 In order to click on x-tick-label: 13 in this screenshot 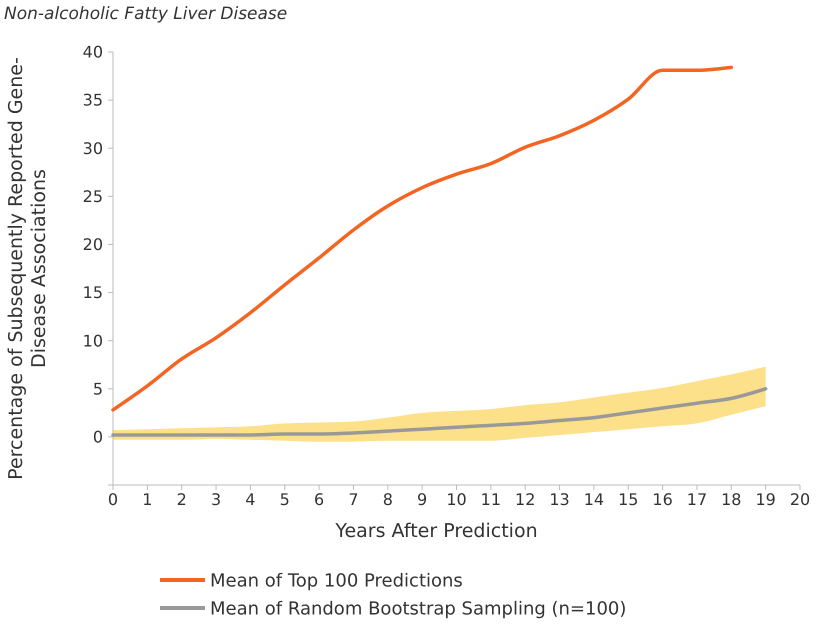, I will do `click(559, 499)`.